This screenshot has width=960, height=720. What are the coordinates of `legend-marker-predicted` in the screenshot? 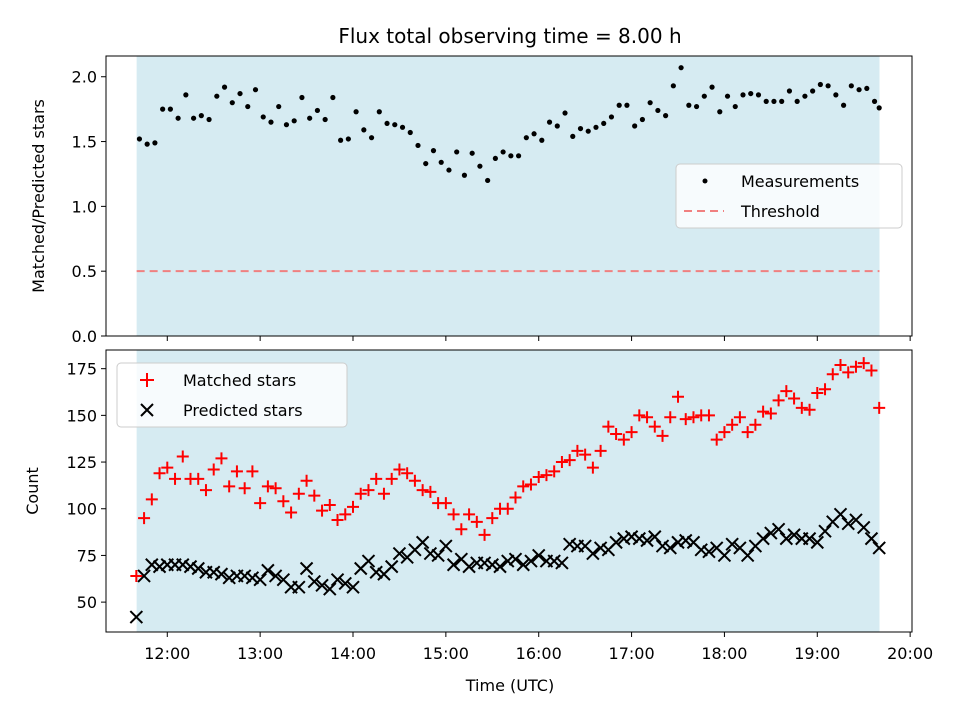 It's located at (147, 410).